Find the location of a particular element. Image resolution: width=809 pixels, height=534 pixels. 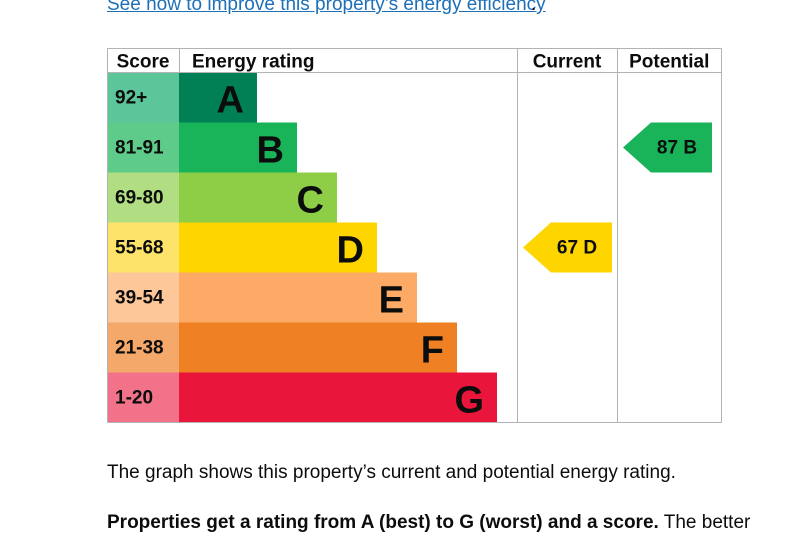

current-arrow is located at coordinates (567, 247).